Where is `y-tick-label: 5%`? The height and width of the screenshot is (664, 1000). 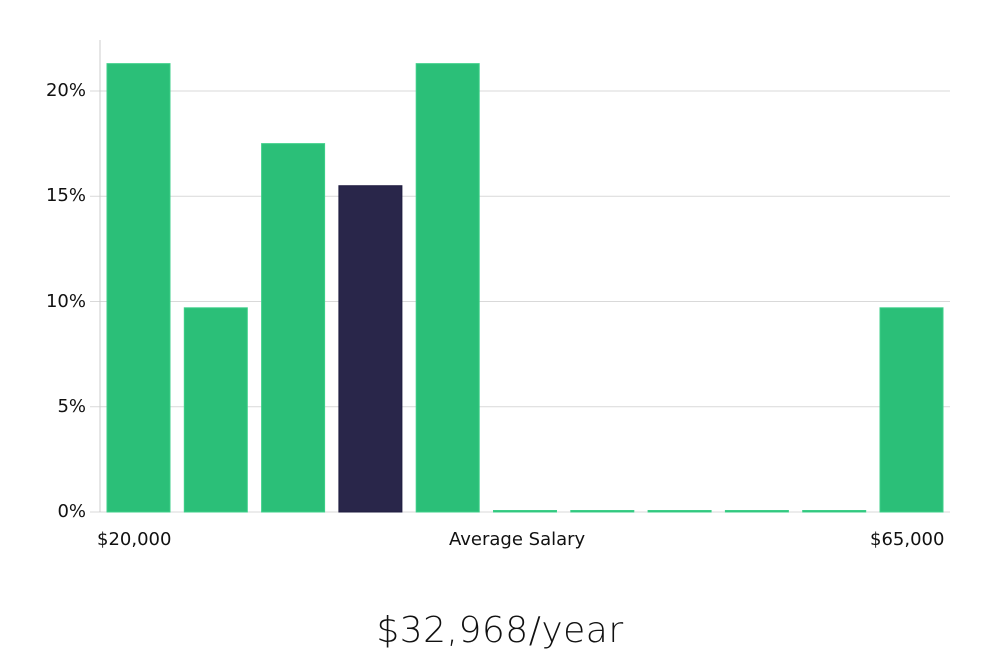
y-tick-label: 5% is located at coordinates (71, 406).